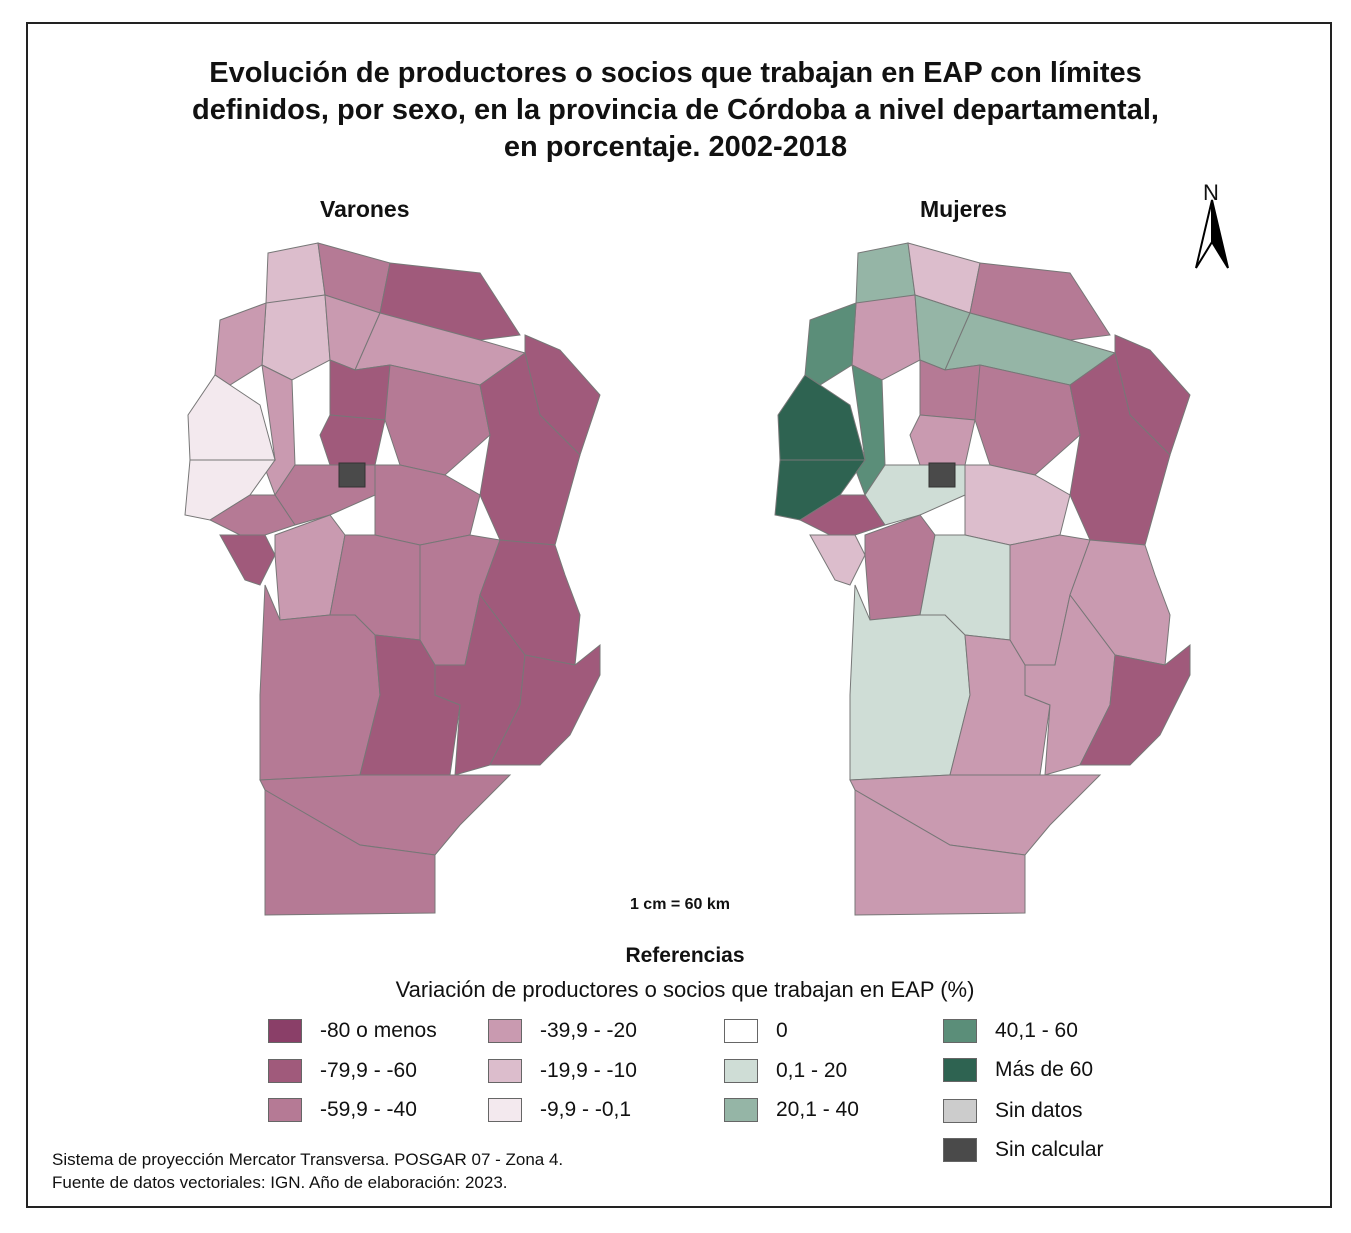 The image size is (1351, 1233). Describe the element at coordinates (586, 1109) in the screenshot. I see `legend-label: -9,9 - -0,1` at that location.